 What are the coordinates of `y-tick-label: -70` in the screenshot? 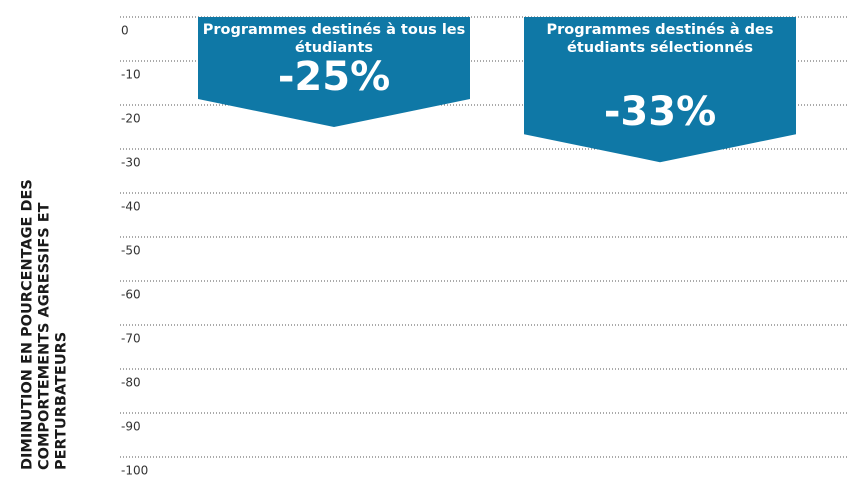 It's located at (131, 339).